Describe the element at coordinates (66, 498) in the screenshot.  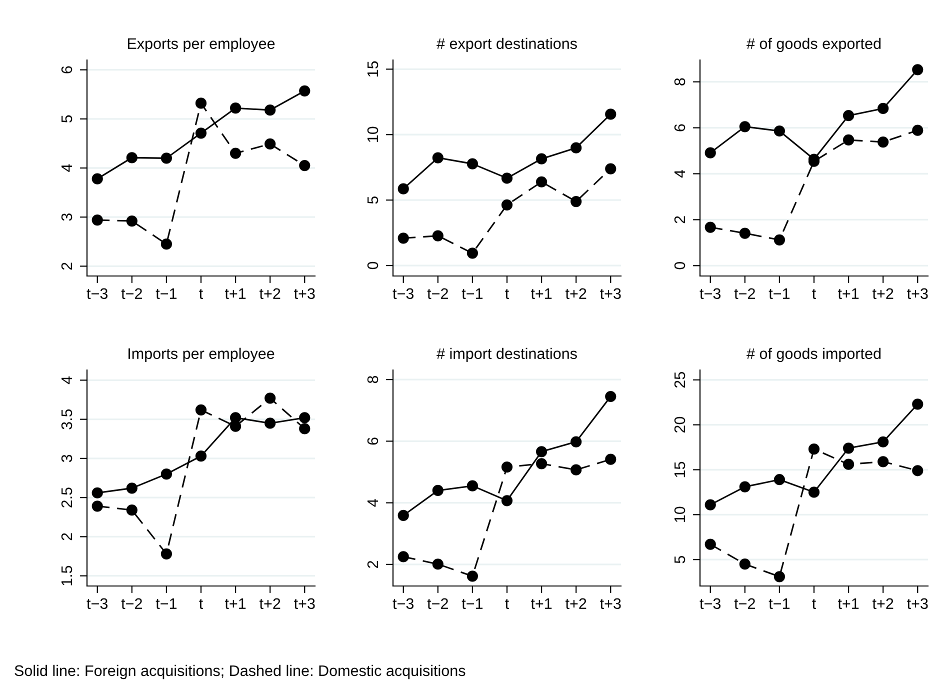
I see `y-tick-label: 2.5` at that location.